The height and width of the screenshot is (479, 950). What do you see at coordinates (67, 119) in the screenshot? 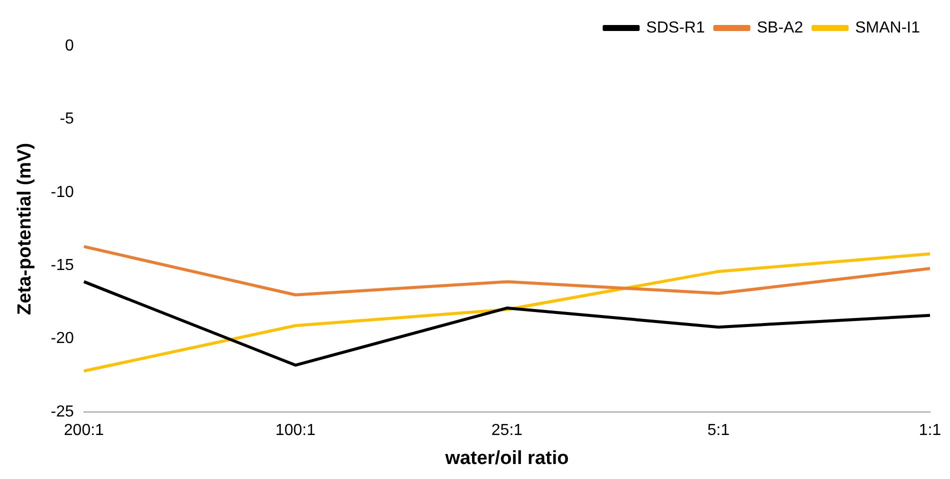
I see `y-tick-label: -5` at bounding box center [67, 119].